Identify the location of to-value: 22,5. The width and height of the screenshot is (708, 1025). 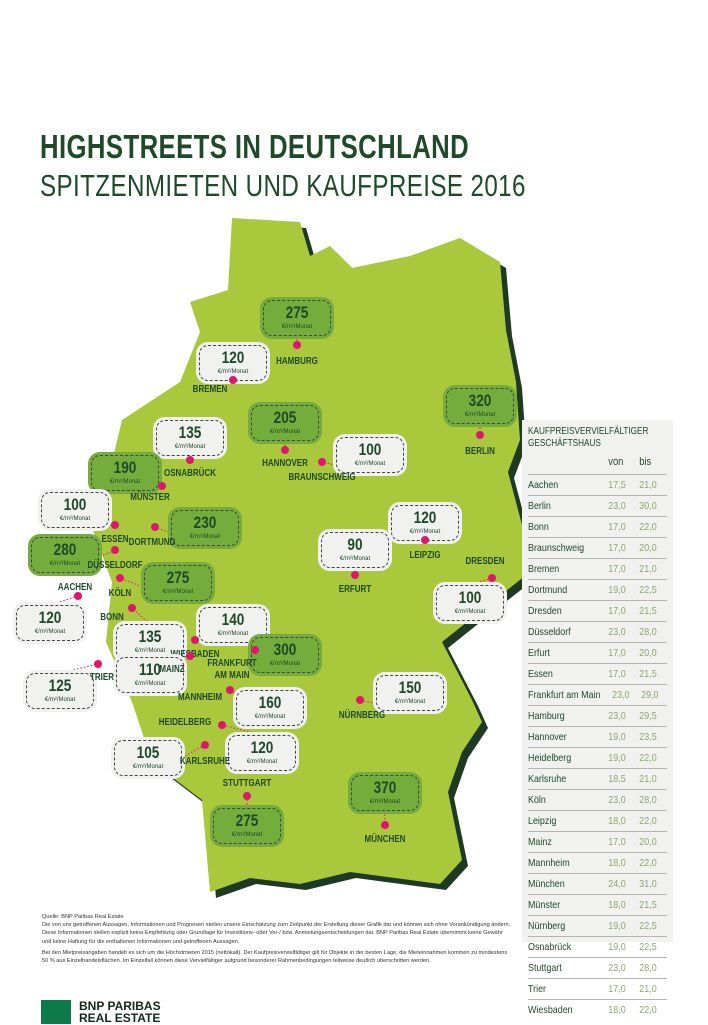
(647, 947).